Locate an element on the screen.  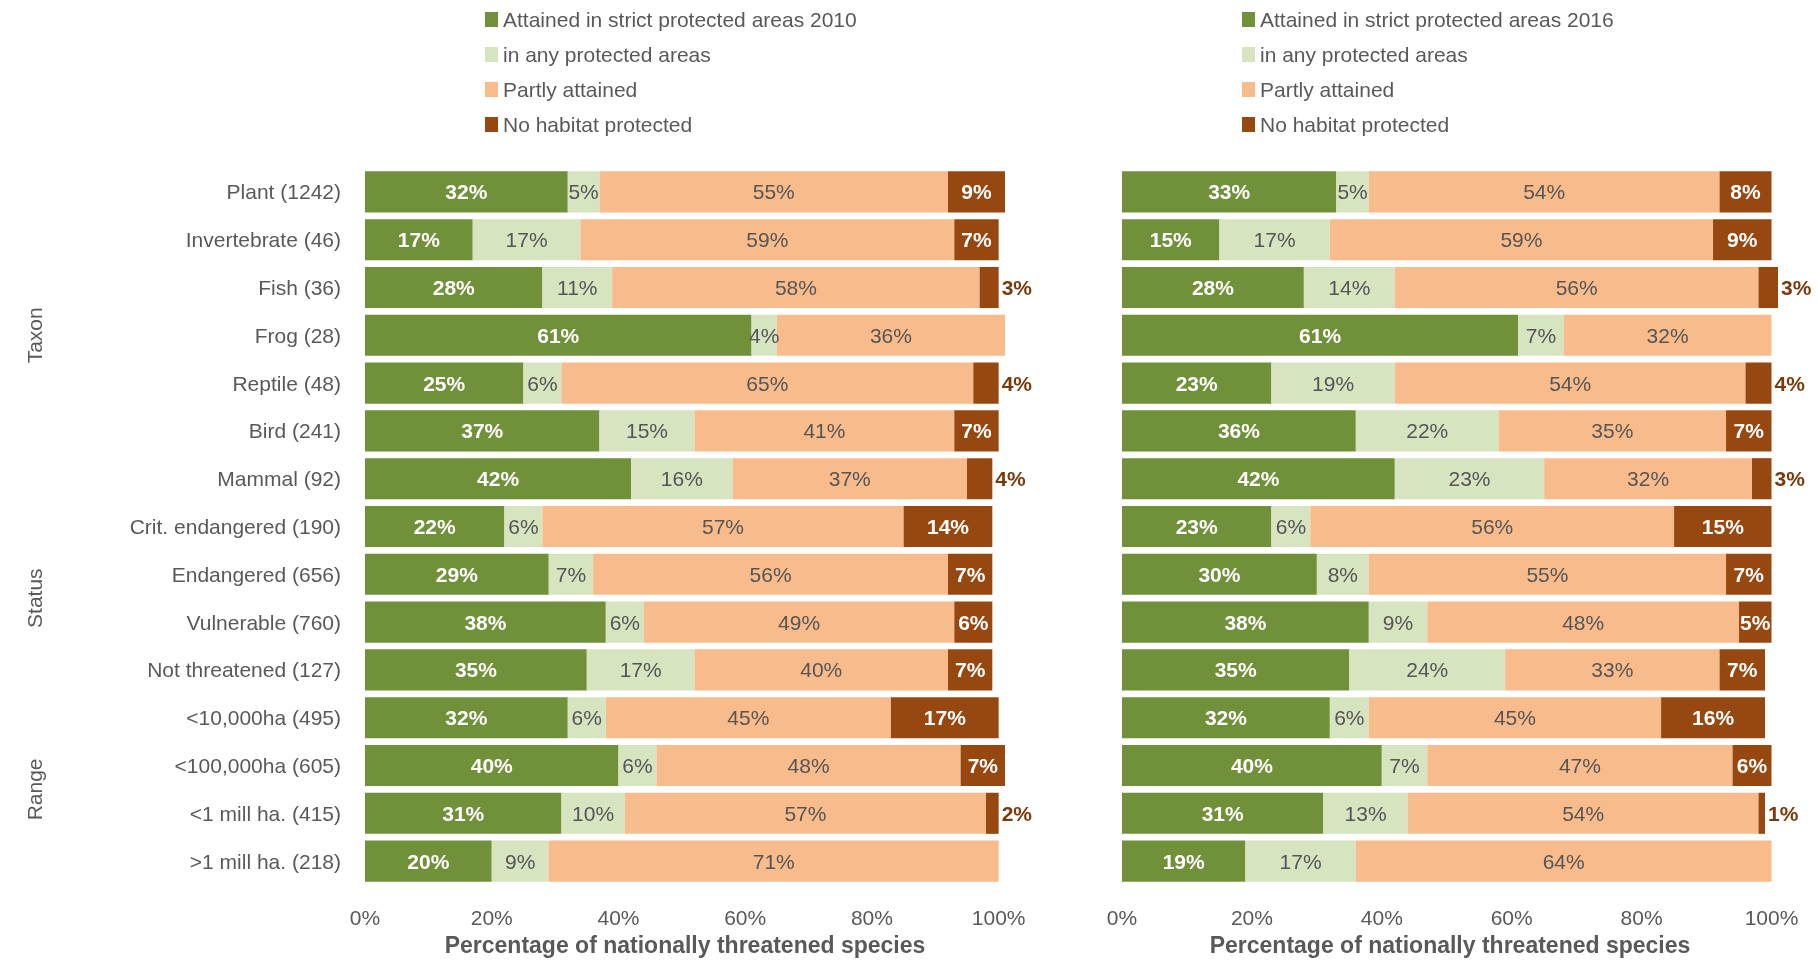
data-label: 9% is located at coordinates (520, 861).